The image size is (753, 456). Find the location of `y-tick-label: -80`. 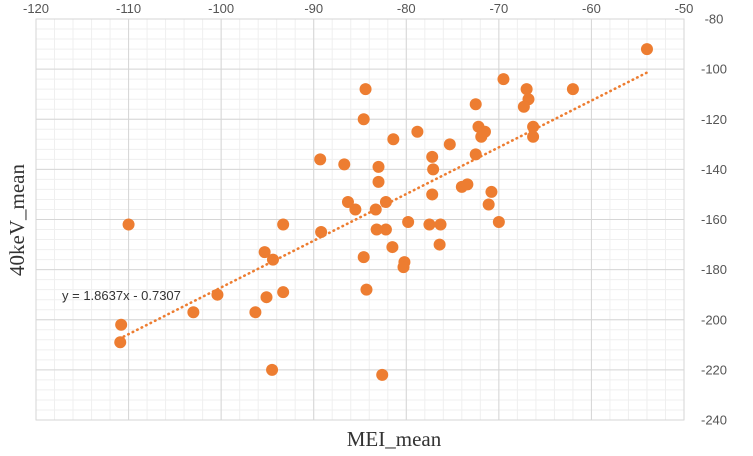

y-tick-label: -80 is located at coordinates (714, 19).